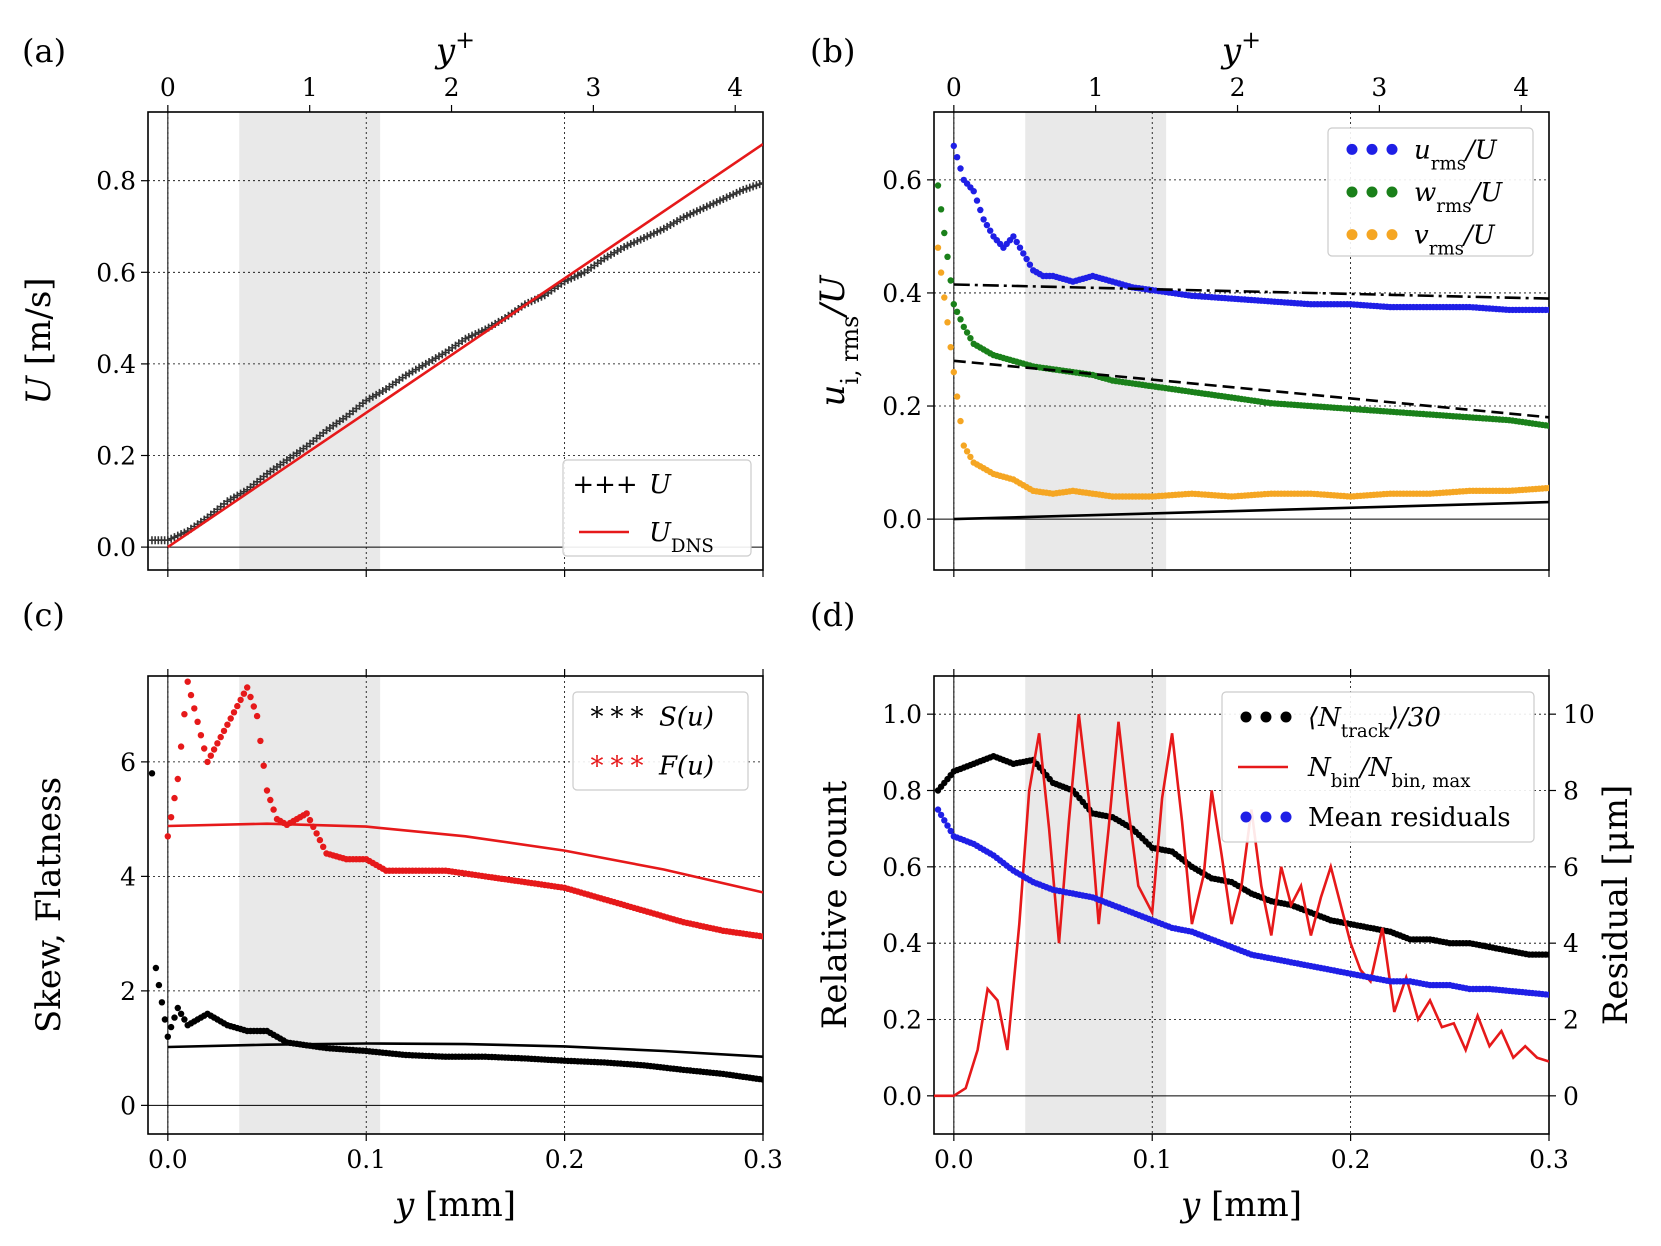 The height and width of the screenshot is (1246, 1661). What do you see at coordinates (1389, 772) in the screenshot?
I see `legend-label: Nbin/Nbin, max` at bounding box center [1389, 772].